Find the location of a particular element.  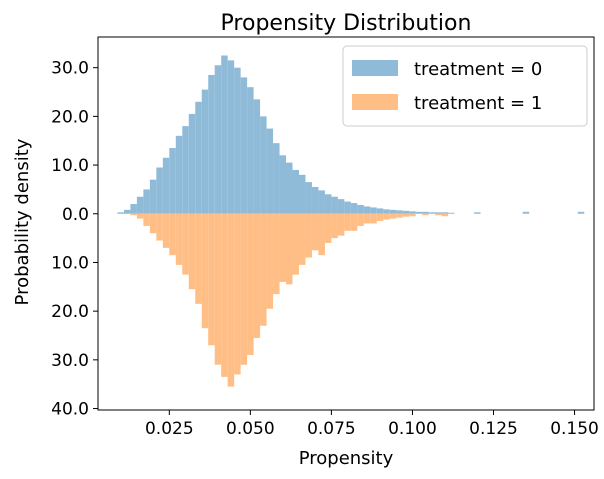

legend-label-treatment-0: treatment = 0 is located at coordinates (478, 69).